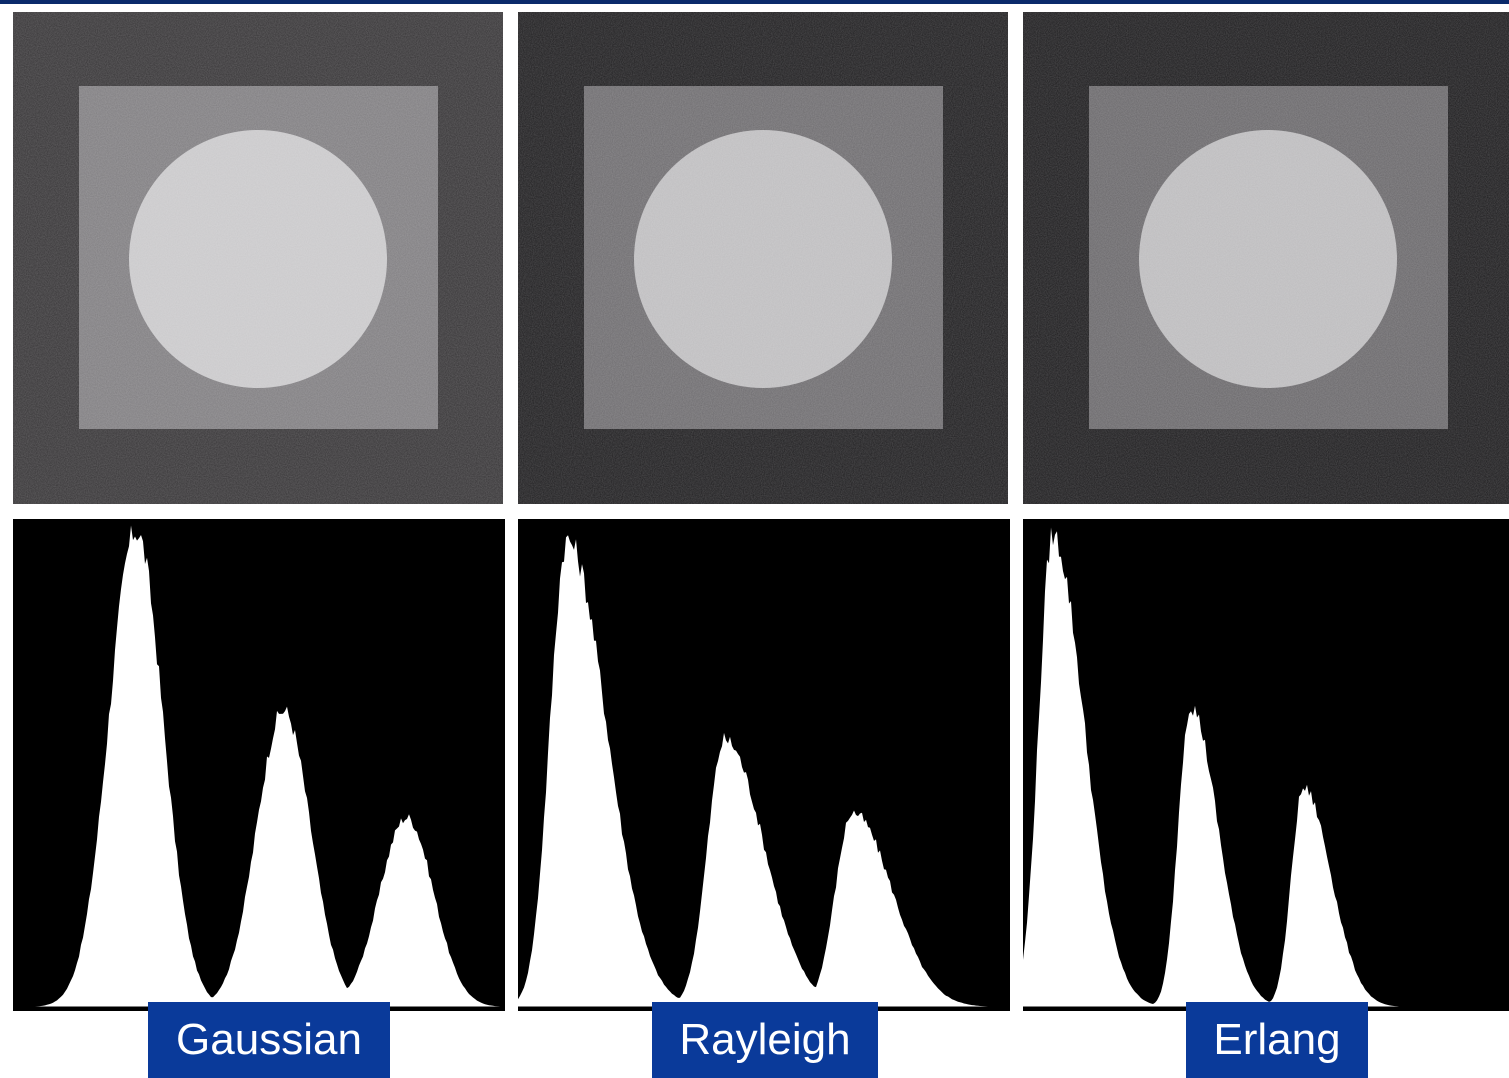 The height and width of the screenshot is (1078, 1509). I want to click on caption-erlang: Erlang, so click(1277, 1040).